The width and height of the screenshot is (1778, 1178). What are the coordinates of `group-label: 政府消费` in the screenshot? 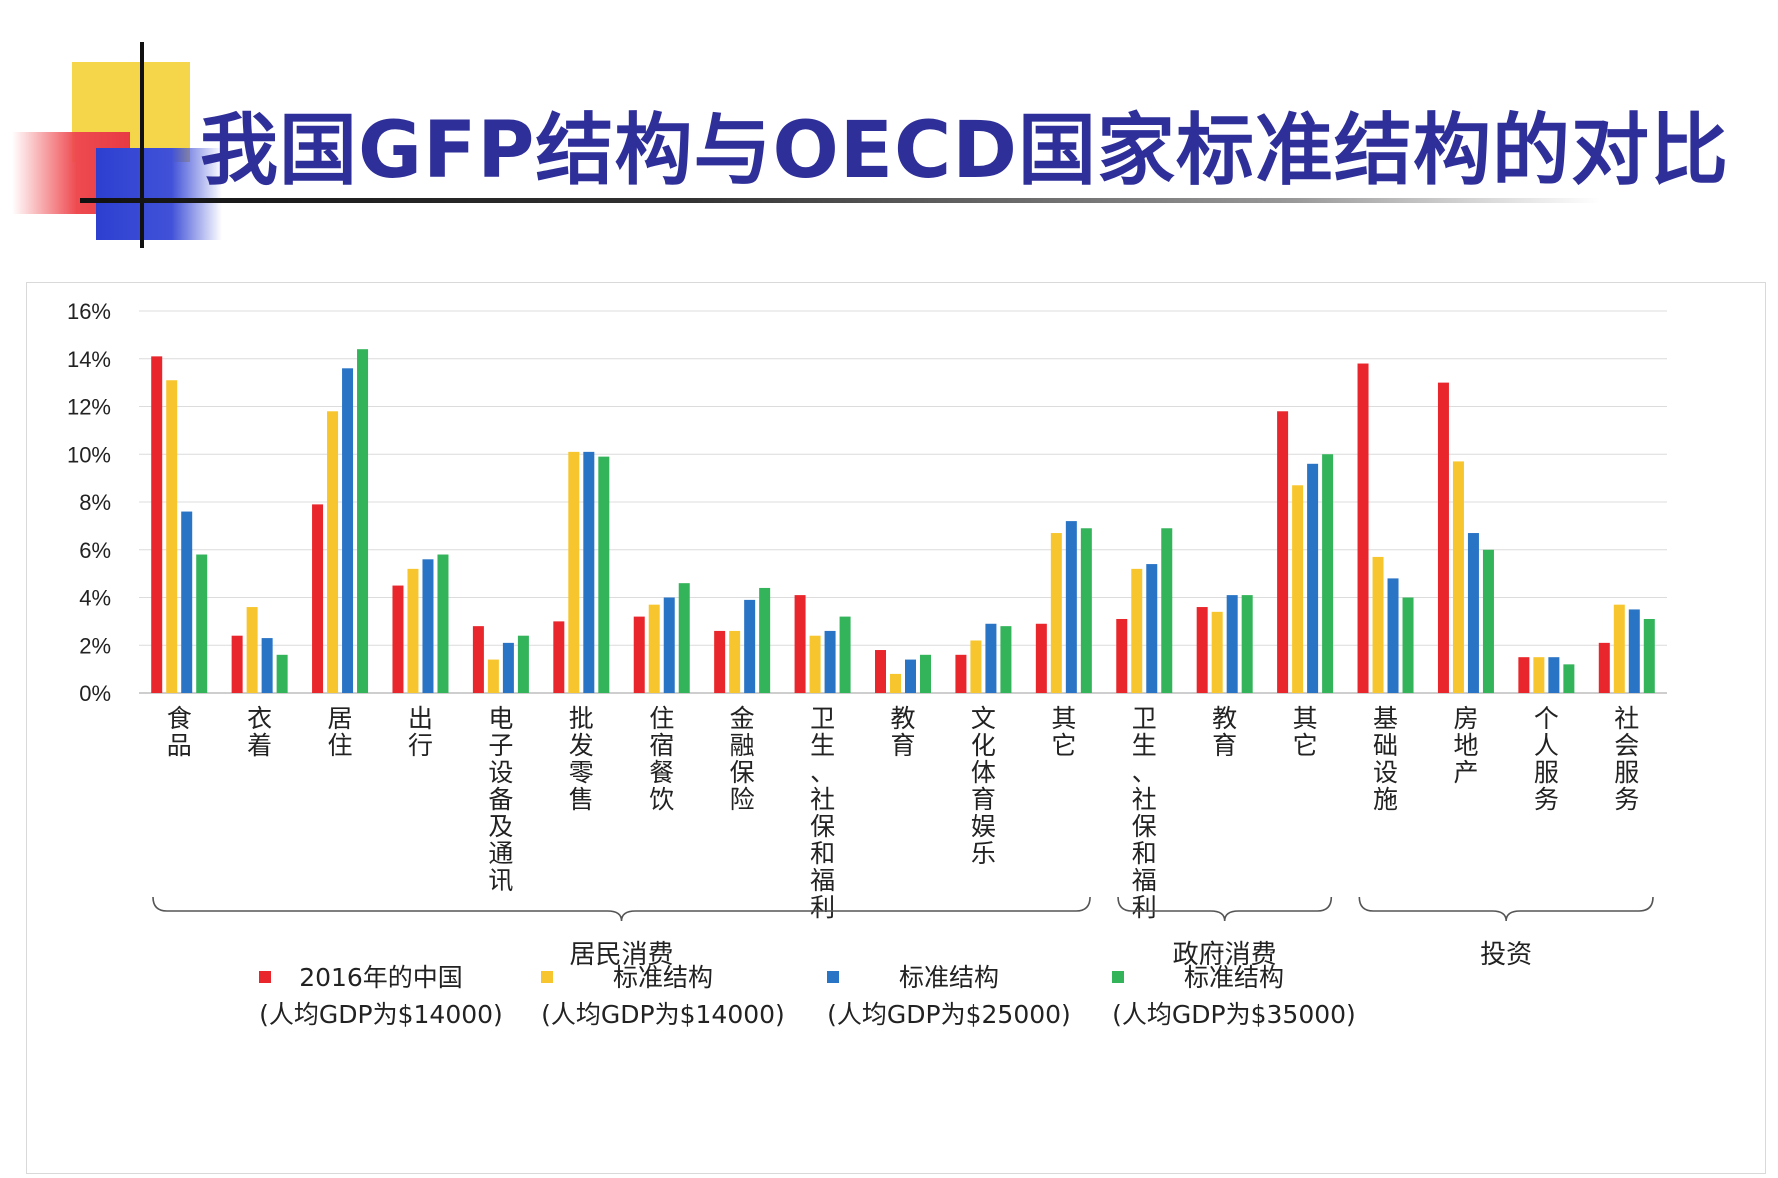 It's located at (1225, 955).